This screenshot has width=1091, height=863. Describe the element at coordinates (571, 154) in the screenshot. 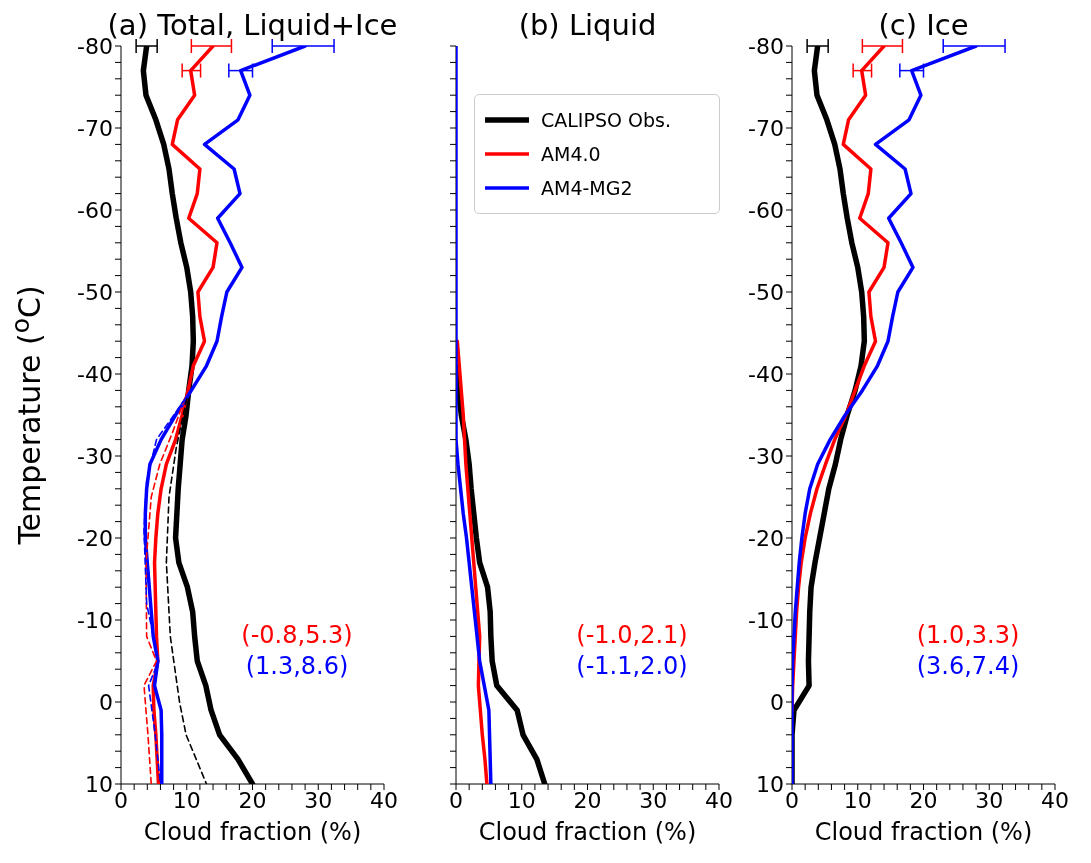

I see `legend-label: AM4.0` at that location.